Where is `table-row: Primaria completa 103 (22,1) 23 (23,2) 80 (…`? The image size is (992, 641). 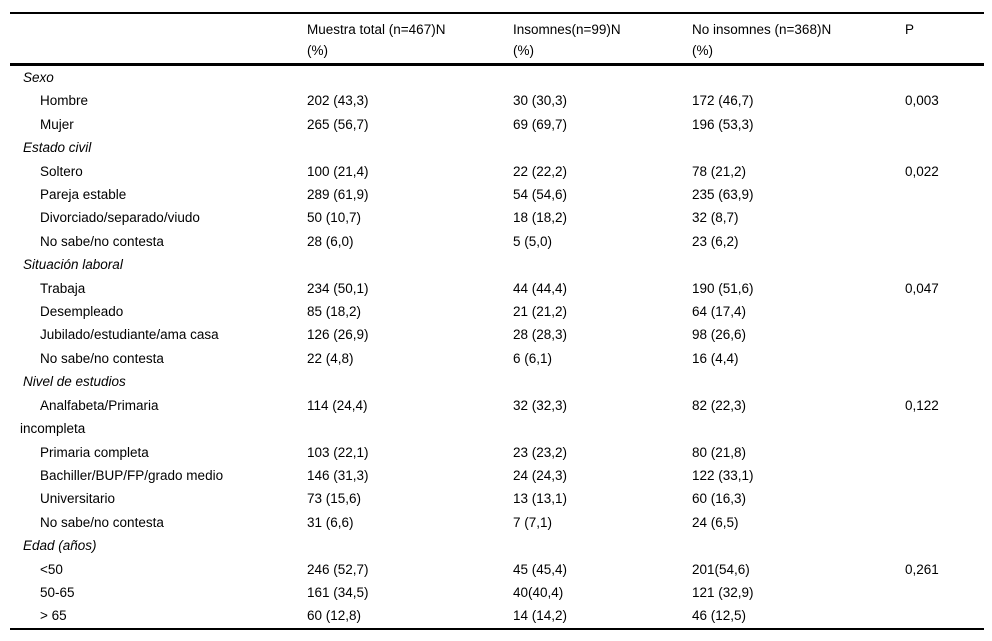 table-row: Primaria completa 103 (22,1) 23 (23,2) 80 (… is located at coordinates (497, 452).